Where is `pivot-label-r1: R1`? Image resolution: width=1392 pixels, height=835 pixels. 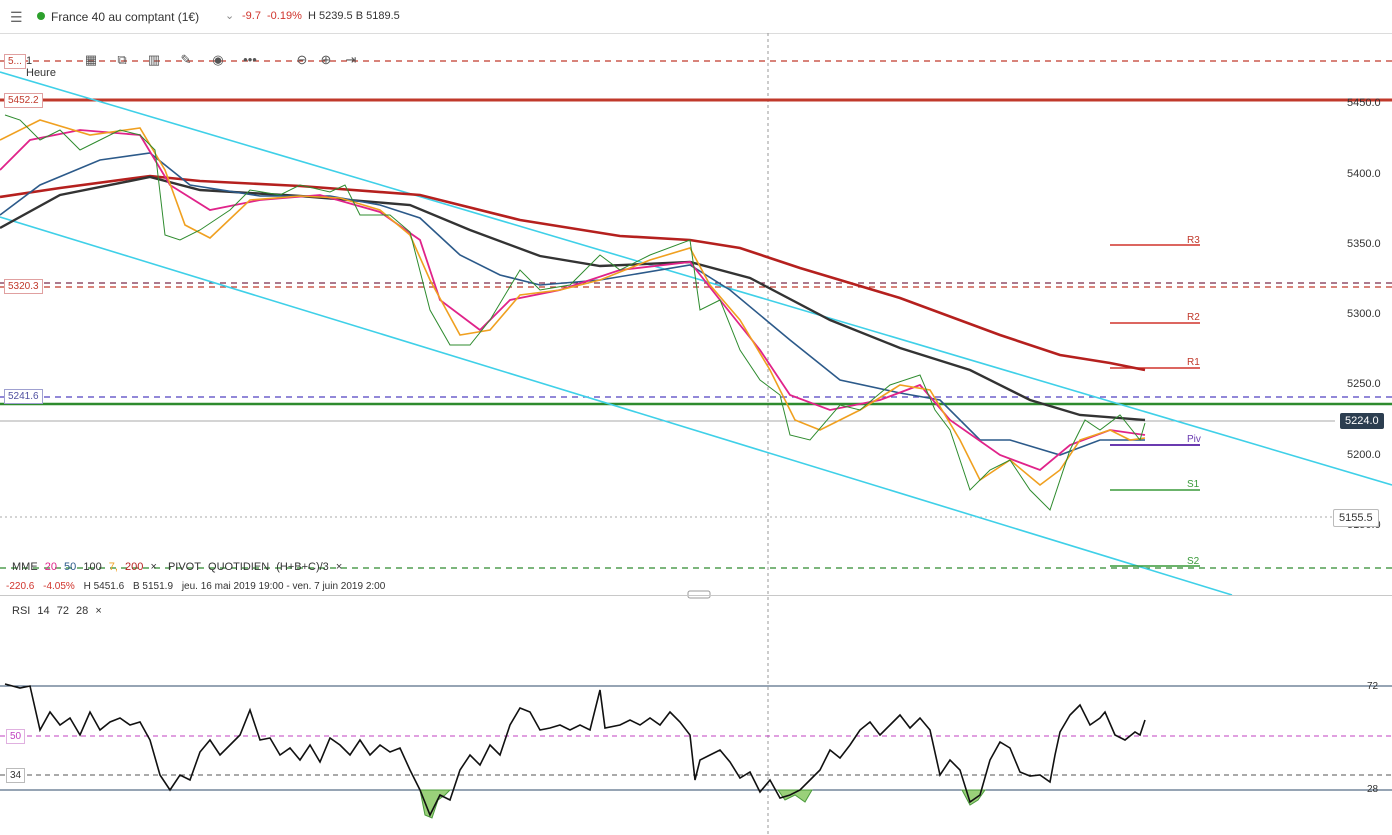 pivot-label-r1: R1 is located at coordinates (1193, 362).